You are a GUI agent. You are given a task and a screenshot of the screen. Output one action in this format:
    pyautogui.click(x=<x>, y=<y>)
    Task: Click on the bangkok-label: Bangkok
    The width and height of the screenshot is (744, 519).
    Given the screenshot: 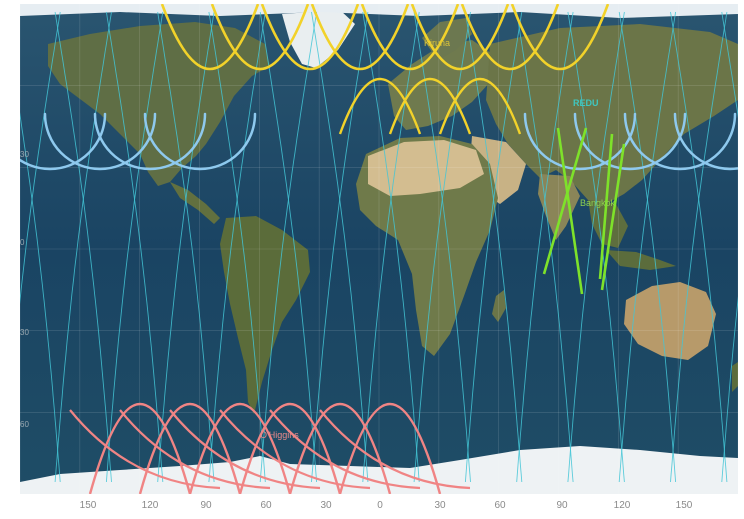 What is the action you would take?
    pyautogui.click(x=598, y=203)
    